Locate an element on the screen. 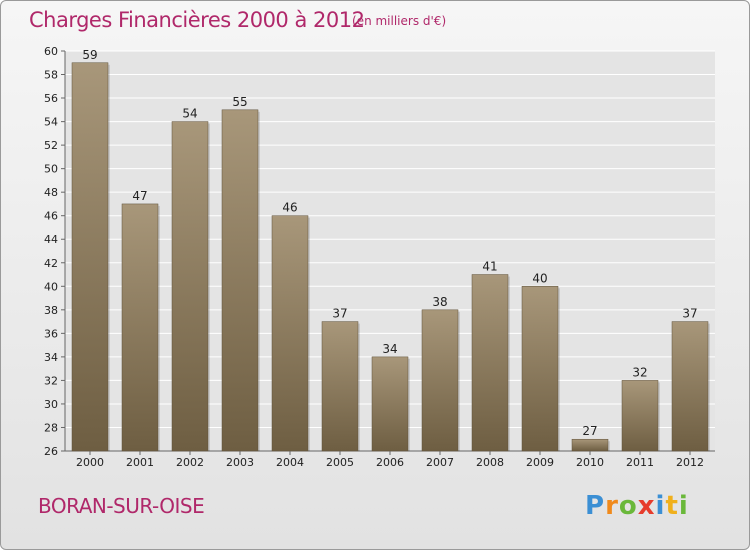  data-label: 59 is located at coordinates (89, 55).